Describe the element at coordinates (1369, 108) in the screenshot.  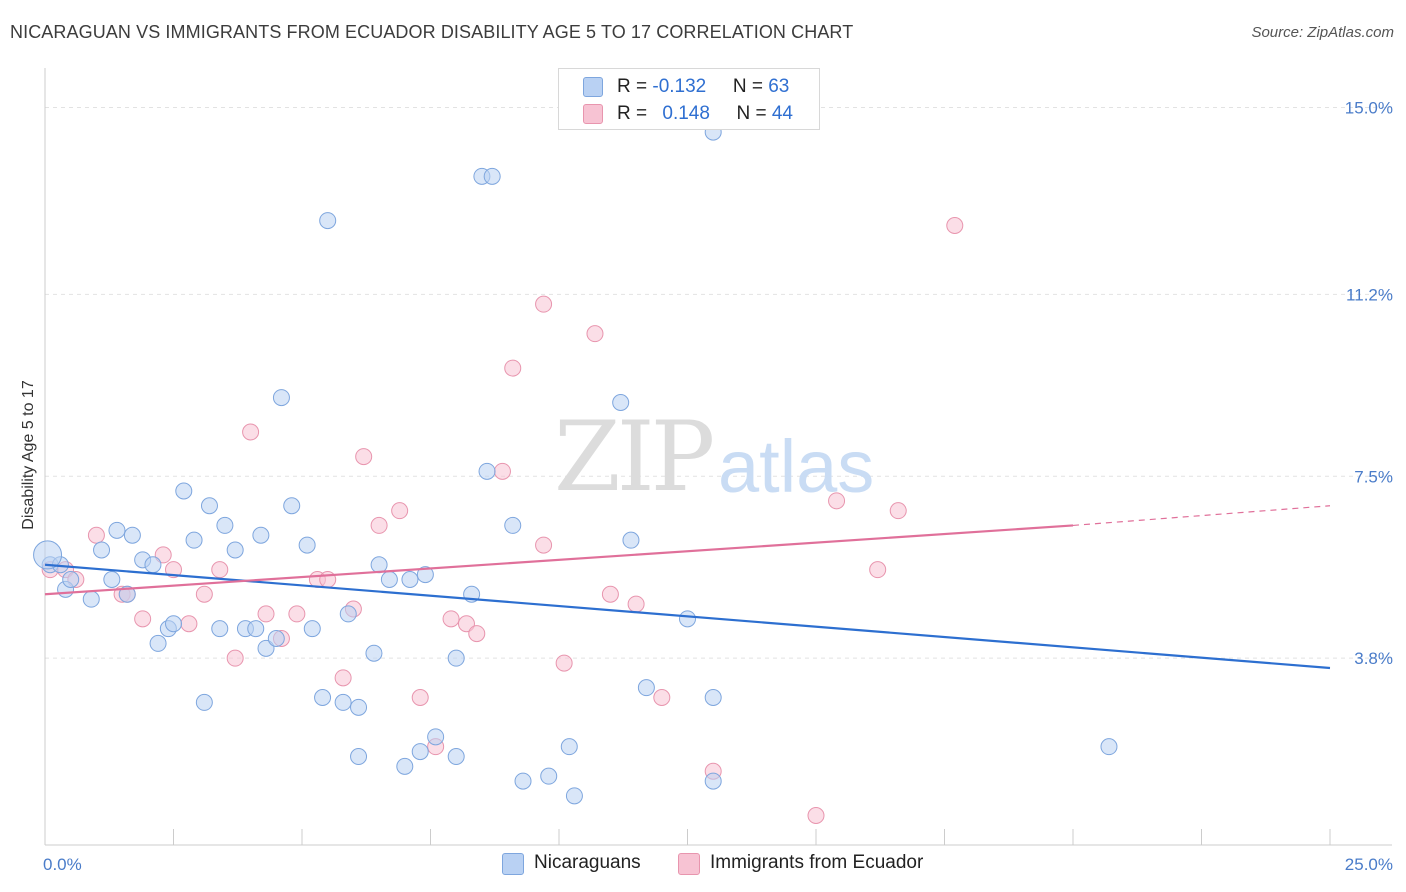
I see `y-tick-label-3: 15.0%` at that location.